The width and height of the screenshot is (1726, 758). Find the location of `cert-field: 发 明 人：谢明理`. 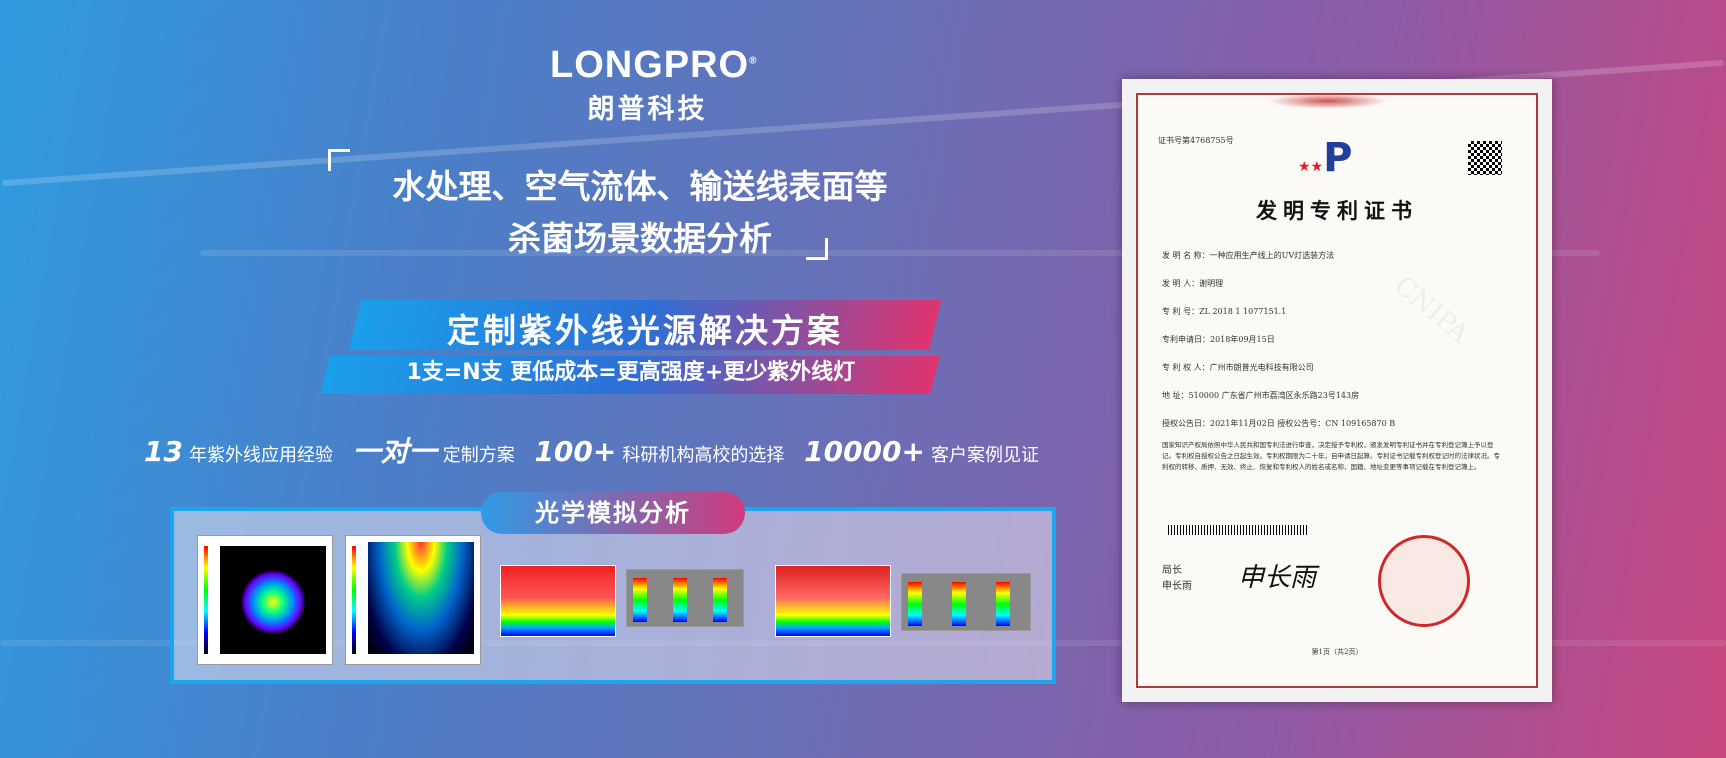

cert-field: 发 明 人：谢明理 is located at coordinates (1193, 283).